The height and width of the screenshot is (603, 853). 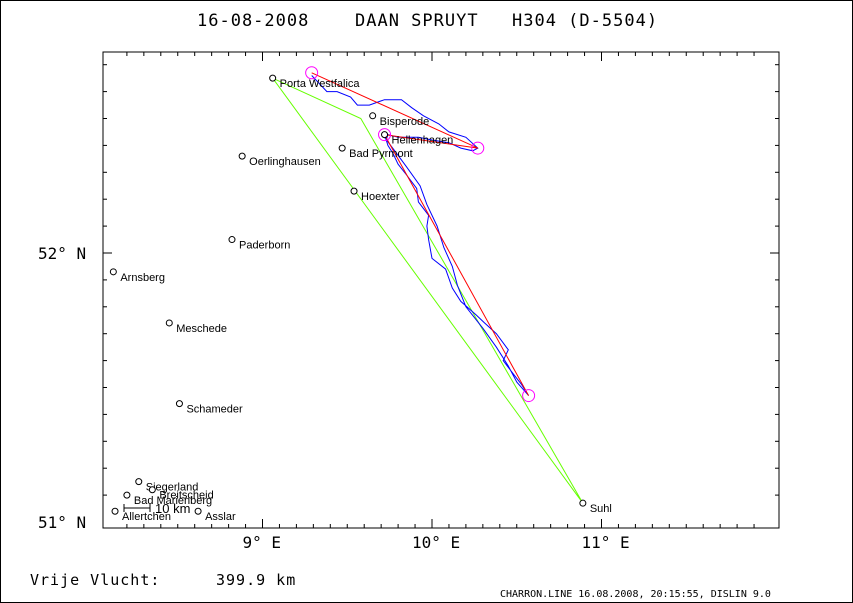 I want to click on town-label: Allertchen, so click(x=146, y=517).